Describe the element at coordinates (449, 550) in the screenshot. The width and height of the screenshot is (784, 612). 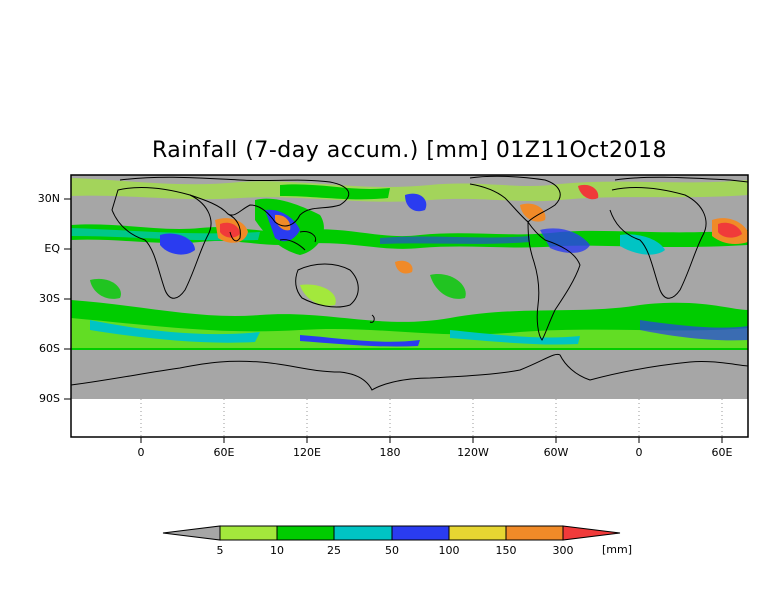
I see `colorbar-label: 100` at that location.